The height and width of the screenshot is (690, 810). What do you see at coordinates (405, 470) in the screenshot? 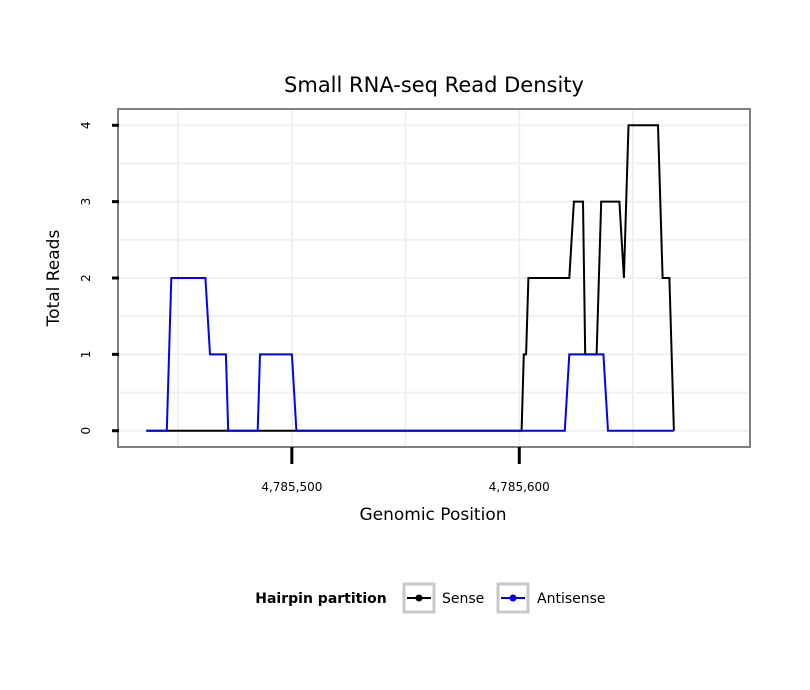
I see `x-axis: 4,785,500 4,785,600` at bounding box center [405, 470].